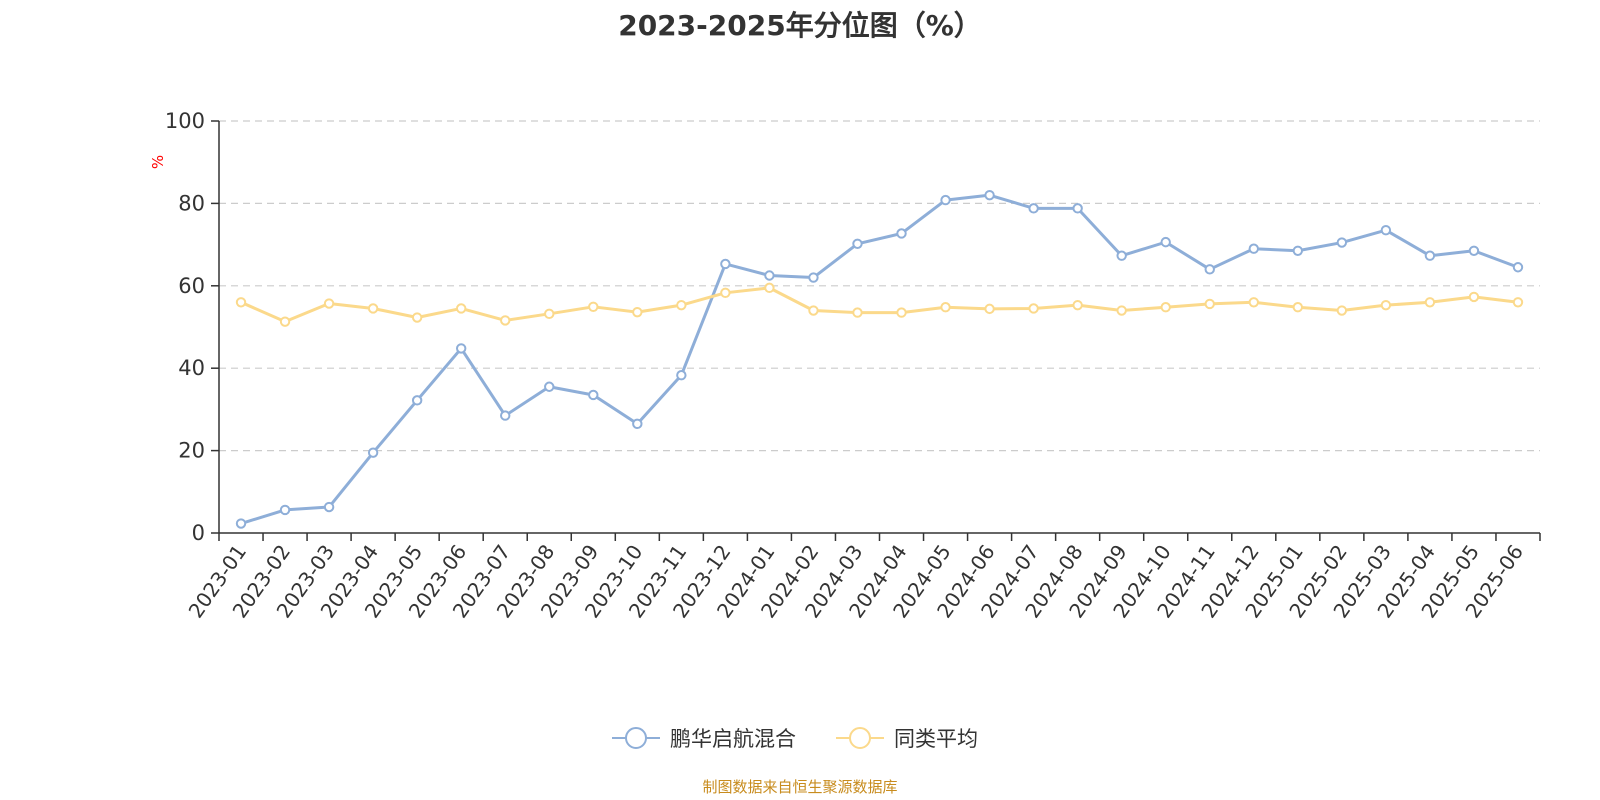 The width and height of the screenshot is (1600, 800). What do you see at coordinates (733, 739) in the screenshot?
I see `legend-label: 鹏华启航混合` at bounding box center [733, 739].